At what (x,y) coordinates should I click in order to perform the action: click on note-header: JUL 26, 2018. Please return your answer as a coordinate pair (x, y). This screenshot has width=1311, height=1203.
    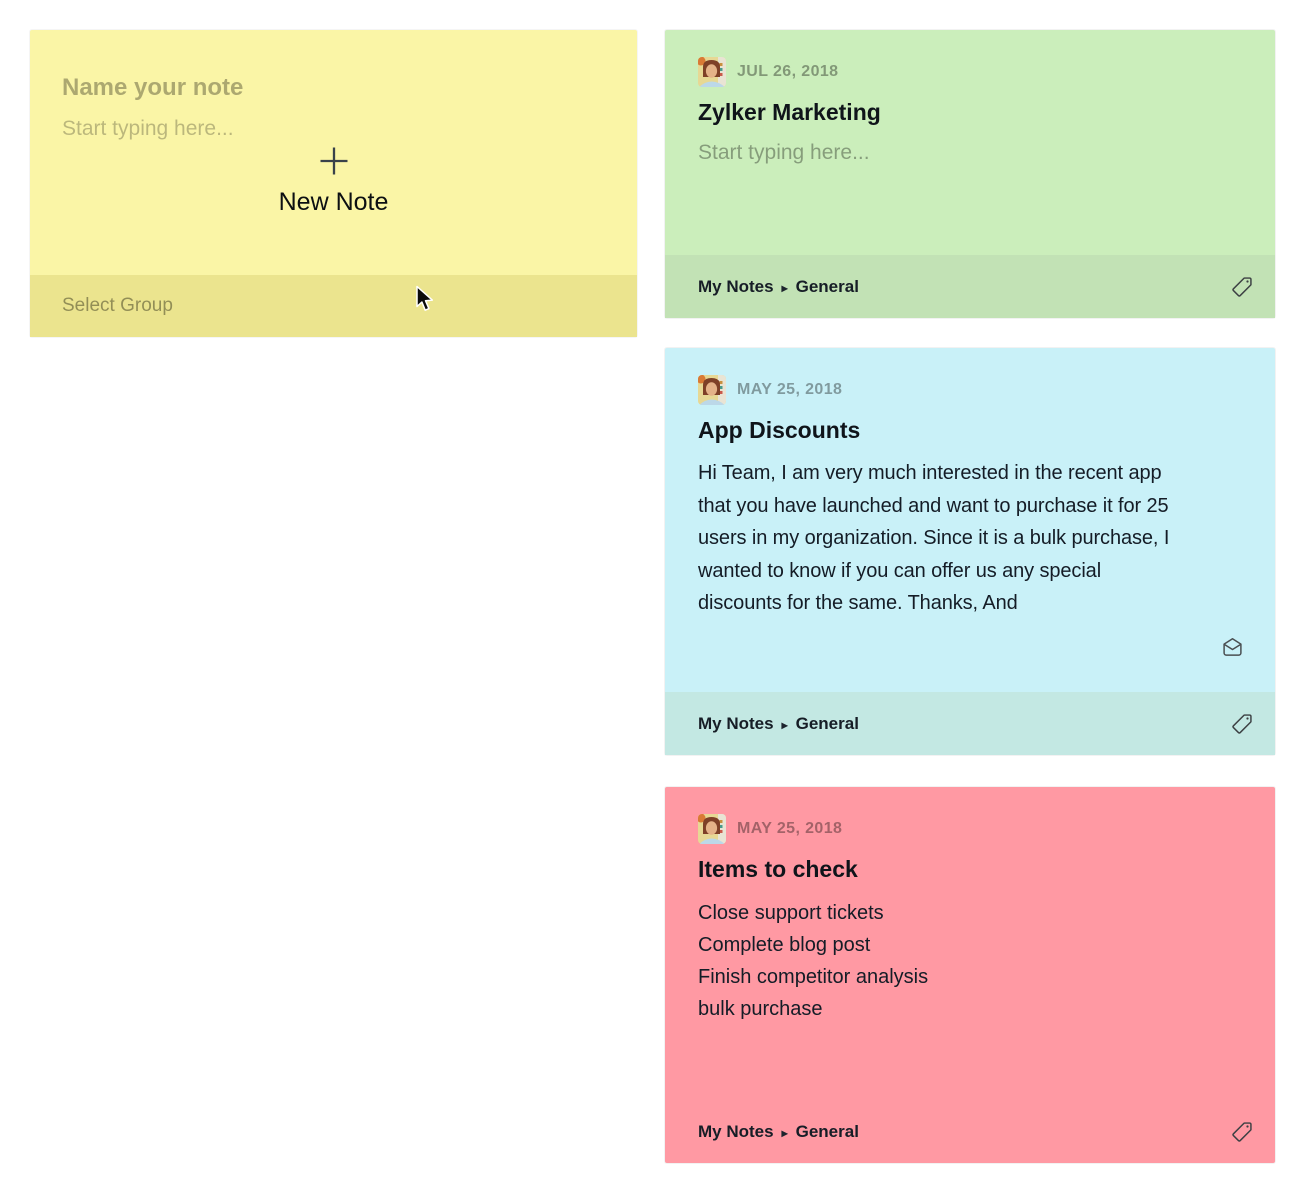
    Looking at the image, I should click on (970, 72).